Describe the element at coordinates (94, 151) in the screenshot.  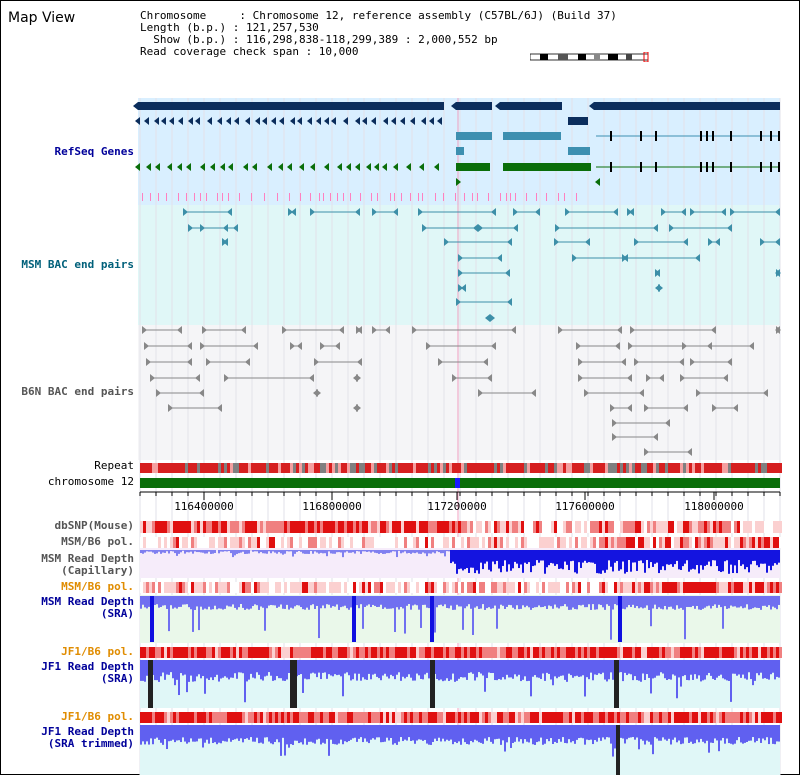
I see `refseq-label: RefSeq Genes` at that location.